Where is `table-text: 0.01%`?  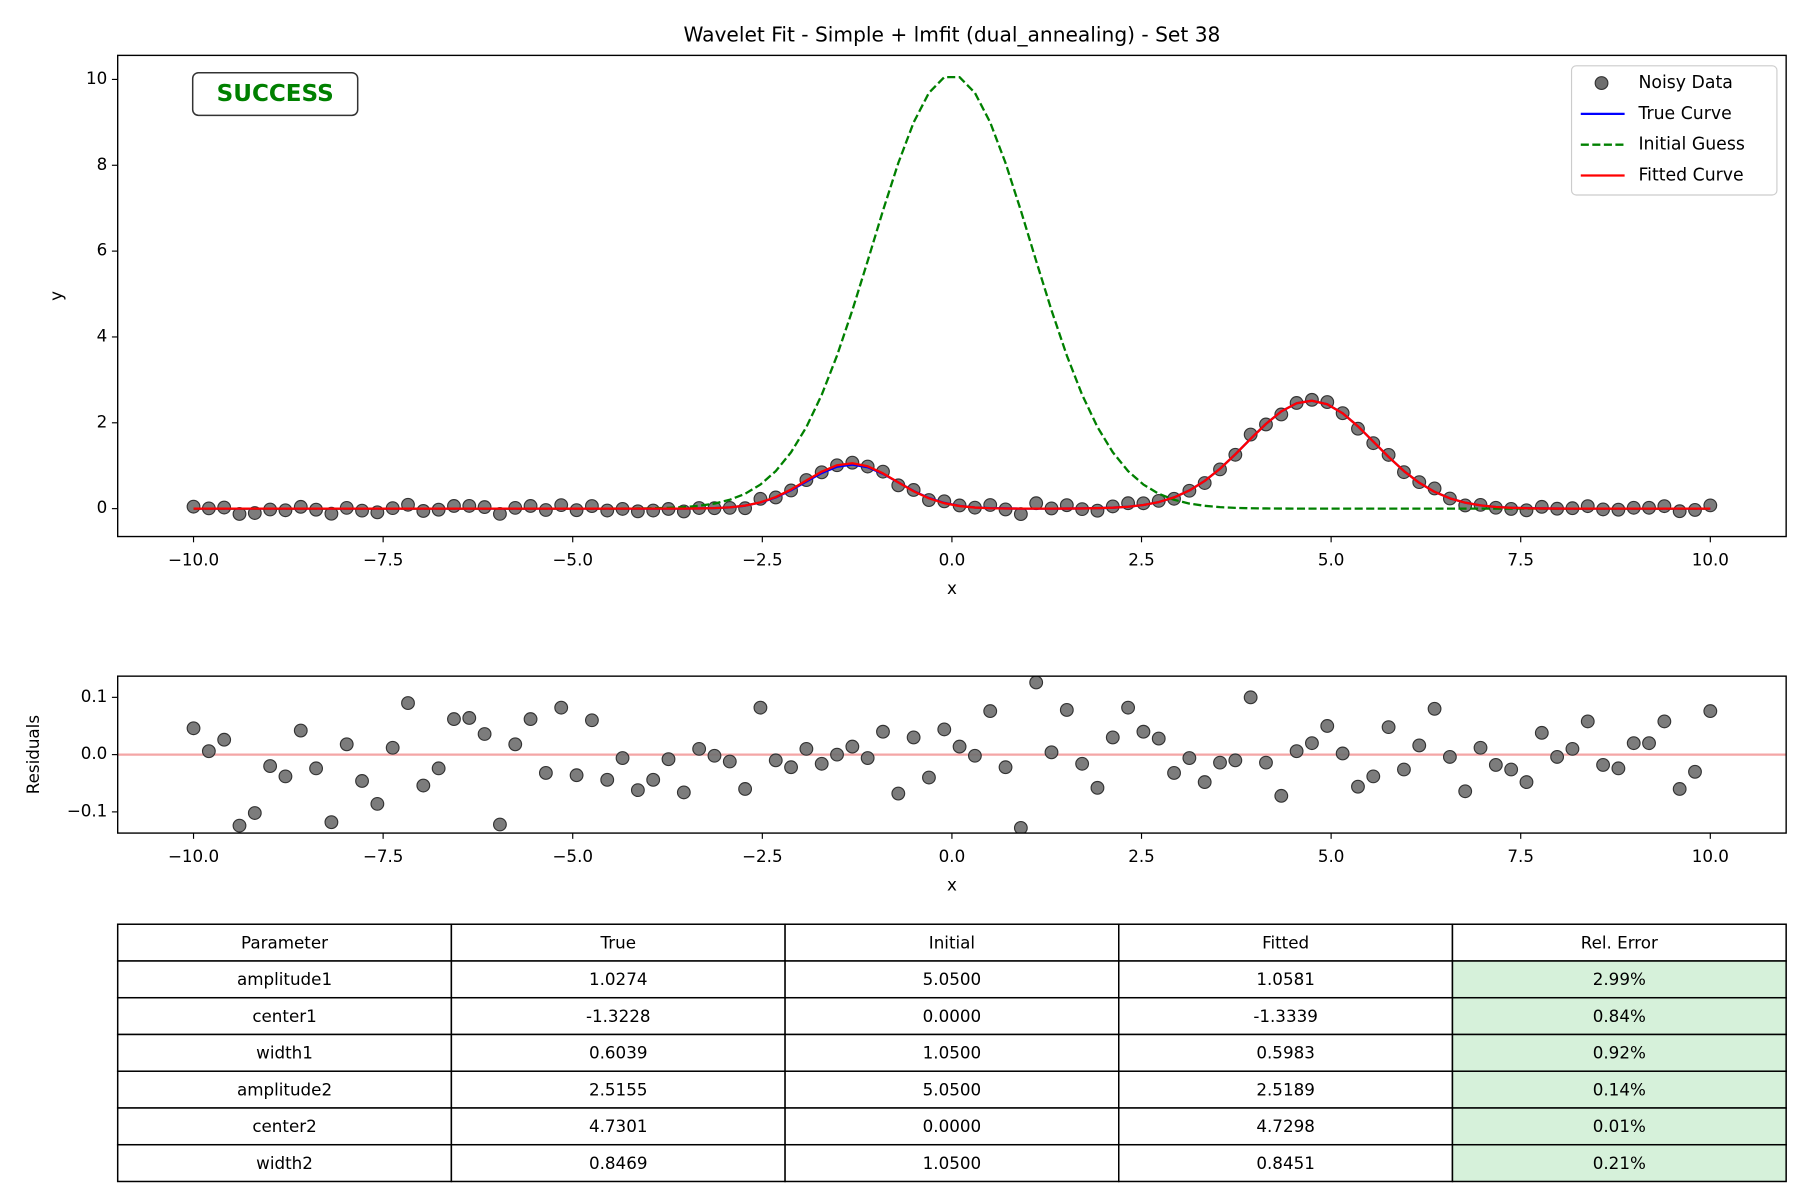
table-text: 0.01% is located at coordinates (1619, 1126).